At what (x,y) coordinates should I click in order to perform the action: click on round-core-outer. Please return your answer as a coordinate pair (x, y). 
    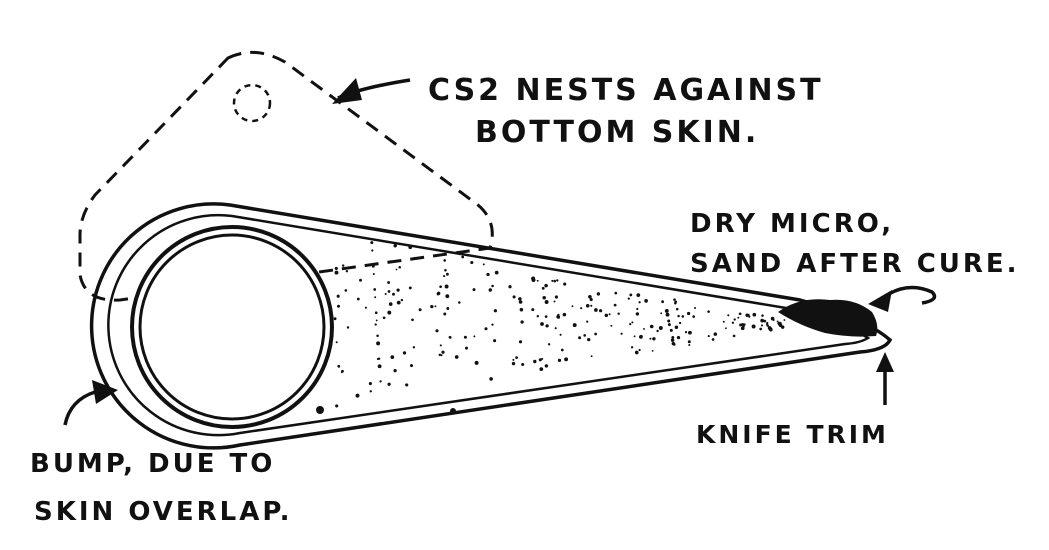
    Looking at the image, I should click on (232, 327).